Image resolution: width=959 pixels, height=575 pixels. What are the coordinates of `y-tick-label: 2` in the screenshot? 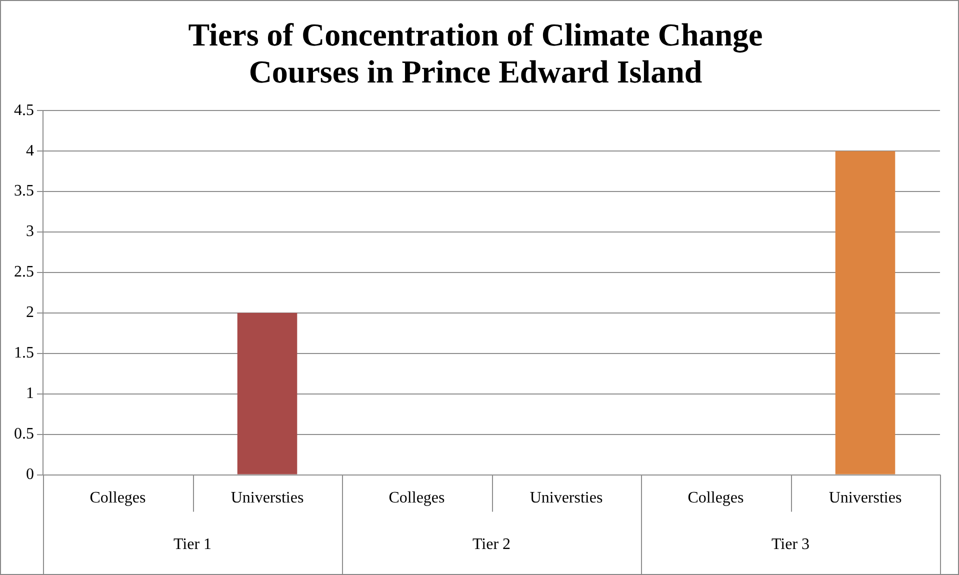 It's located at (30, 313).